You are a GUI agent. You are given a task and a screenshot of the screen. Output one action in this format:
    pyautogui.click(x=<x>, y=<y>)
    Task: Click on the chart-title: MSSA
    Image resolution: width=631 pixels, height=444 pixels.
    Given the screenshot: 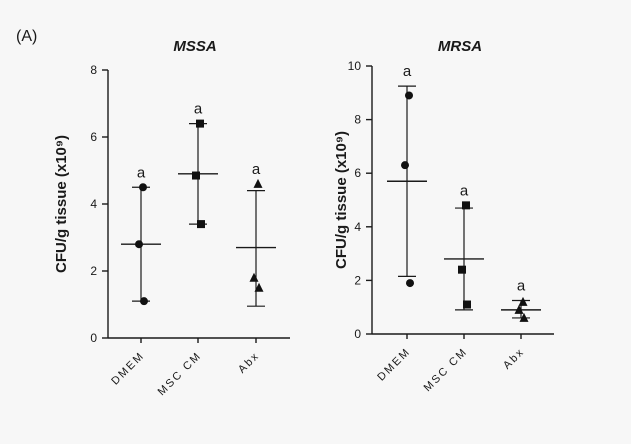 What is the action you would take?
    pyautogui.click(x=194, y=46)
    